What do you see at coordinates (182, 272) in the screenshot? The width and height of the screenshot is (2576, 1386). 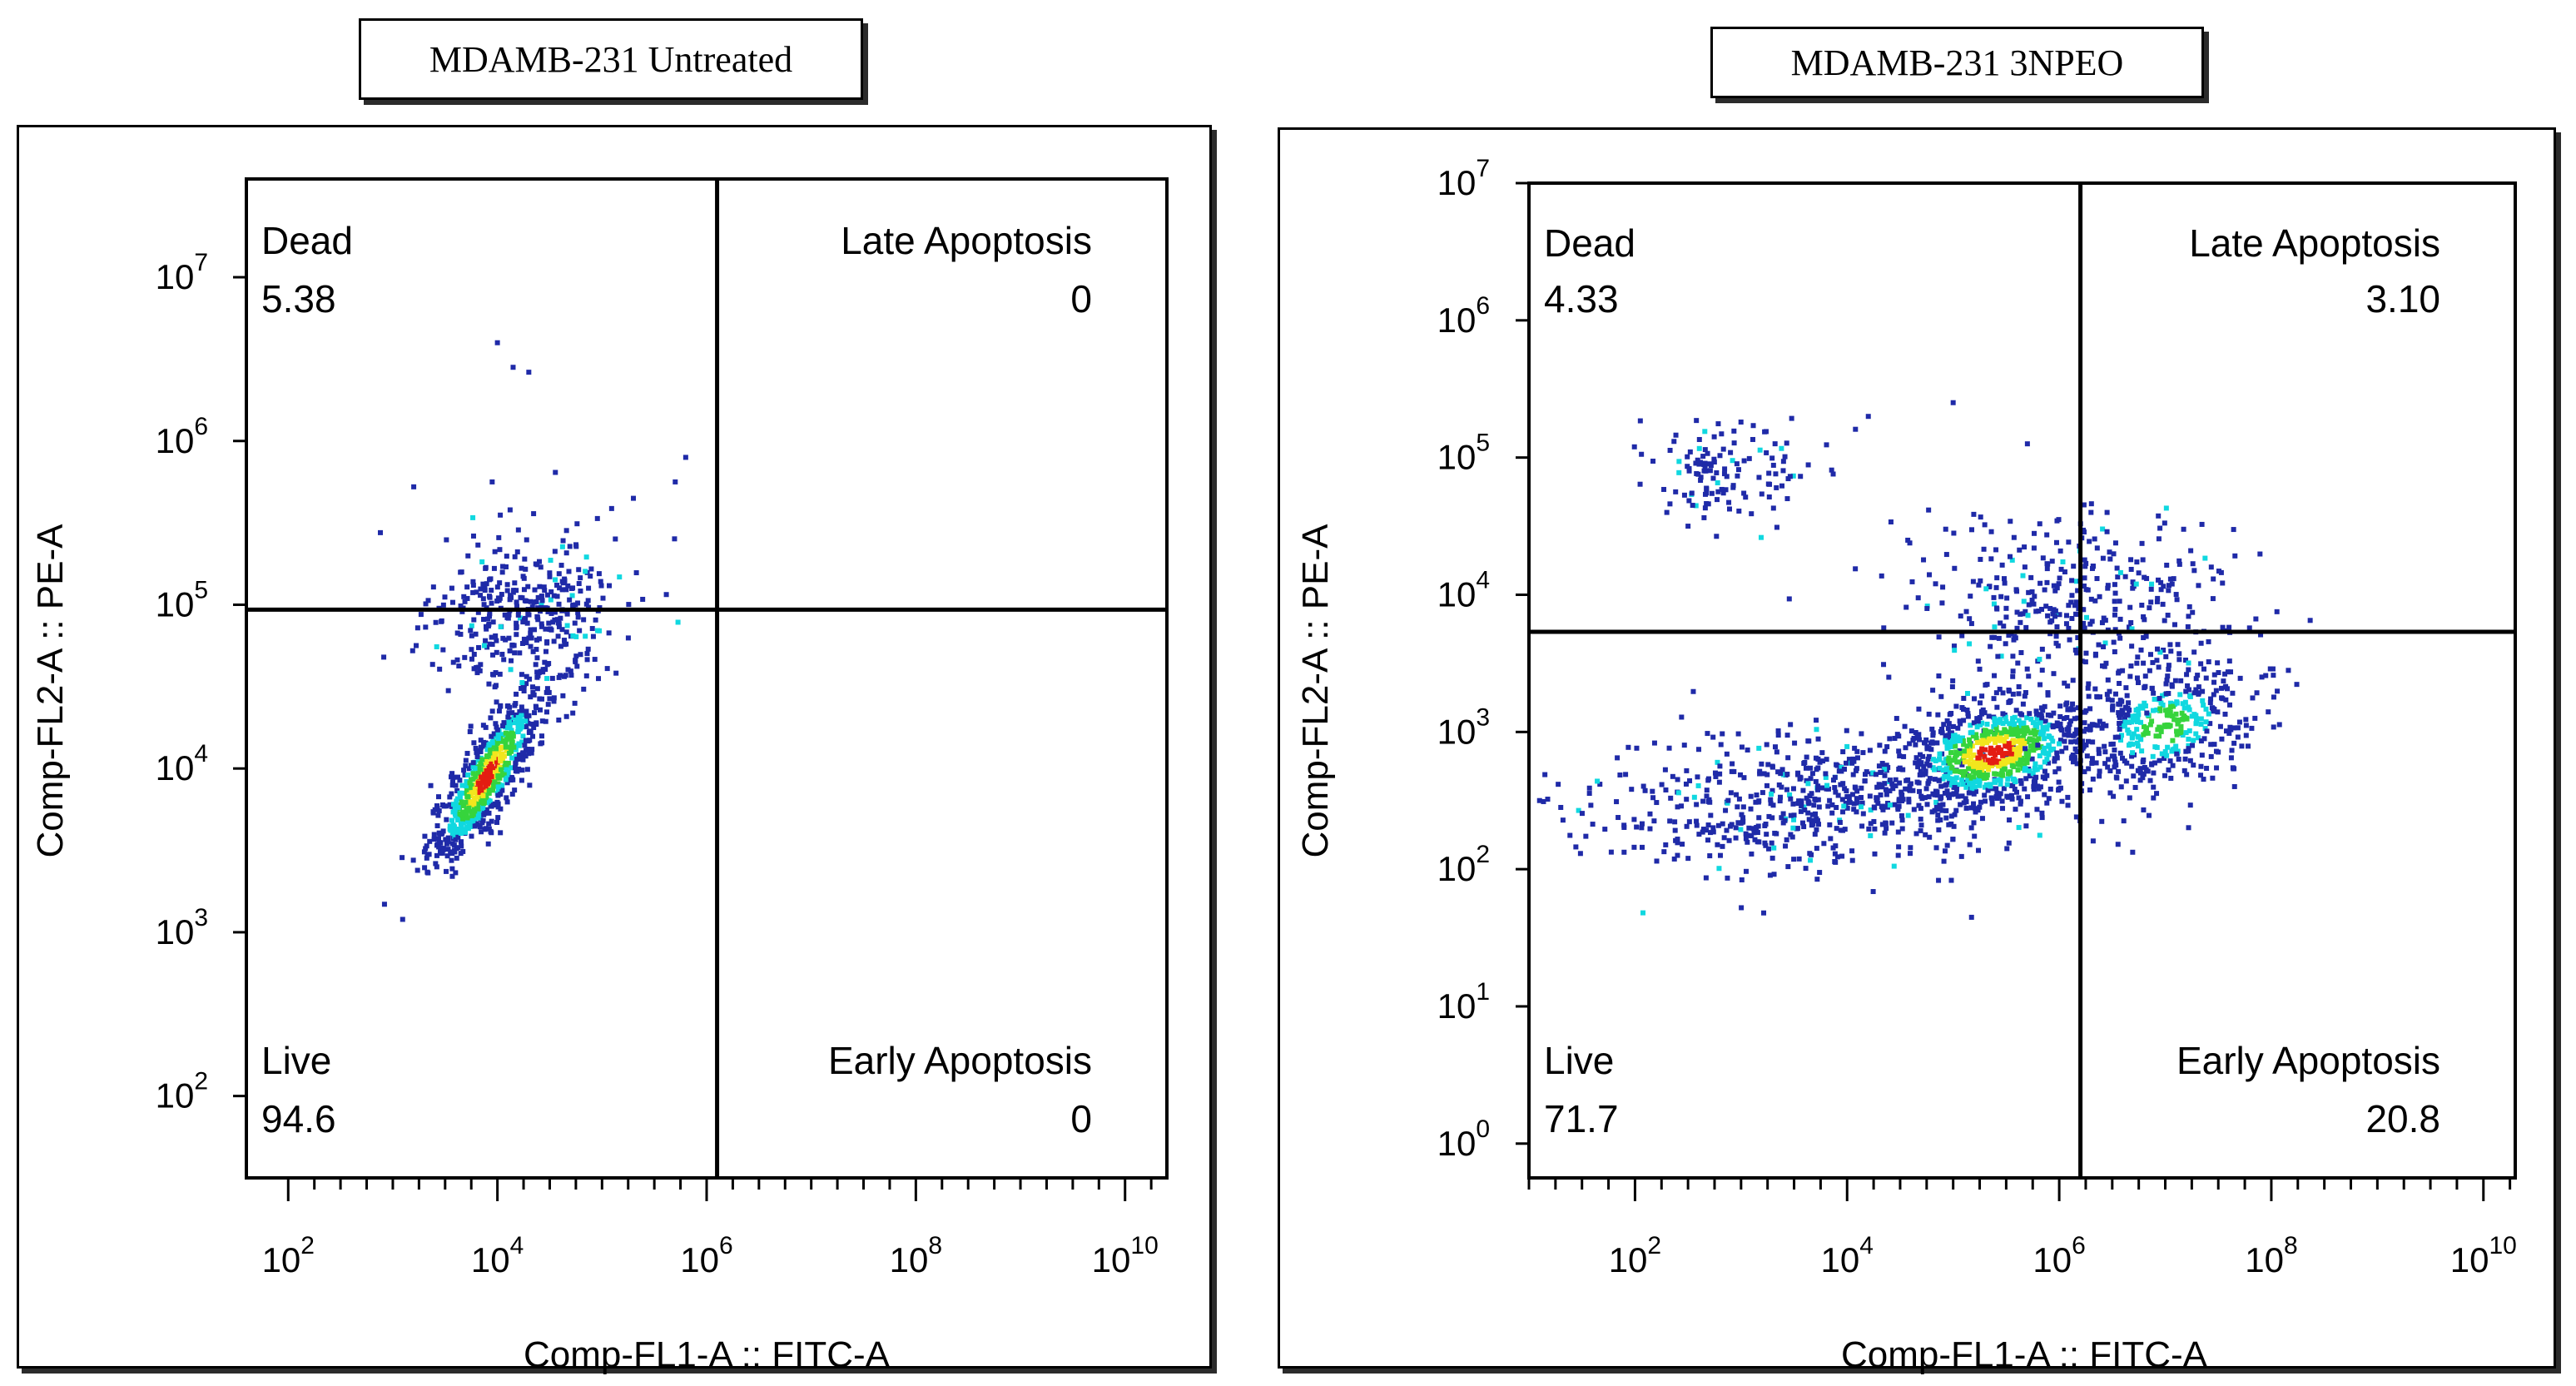 I see `y-tick-label: 10⁷` at bounding box center [182, 272].